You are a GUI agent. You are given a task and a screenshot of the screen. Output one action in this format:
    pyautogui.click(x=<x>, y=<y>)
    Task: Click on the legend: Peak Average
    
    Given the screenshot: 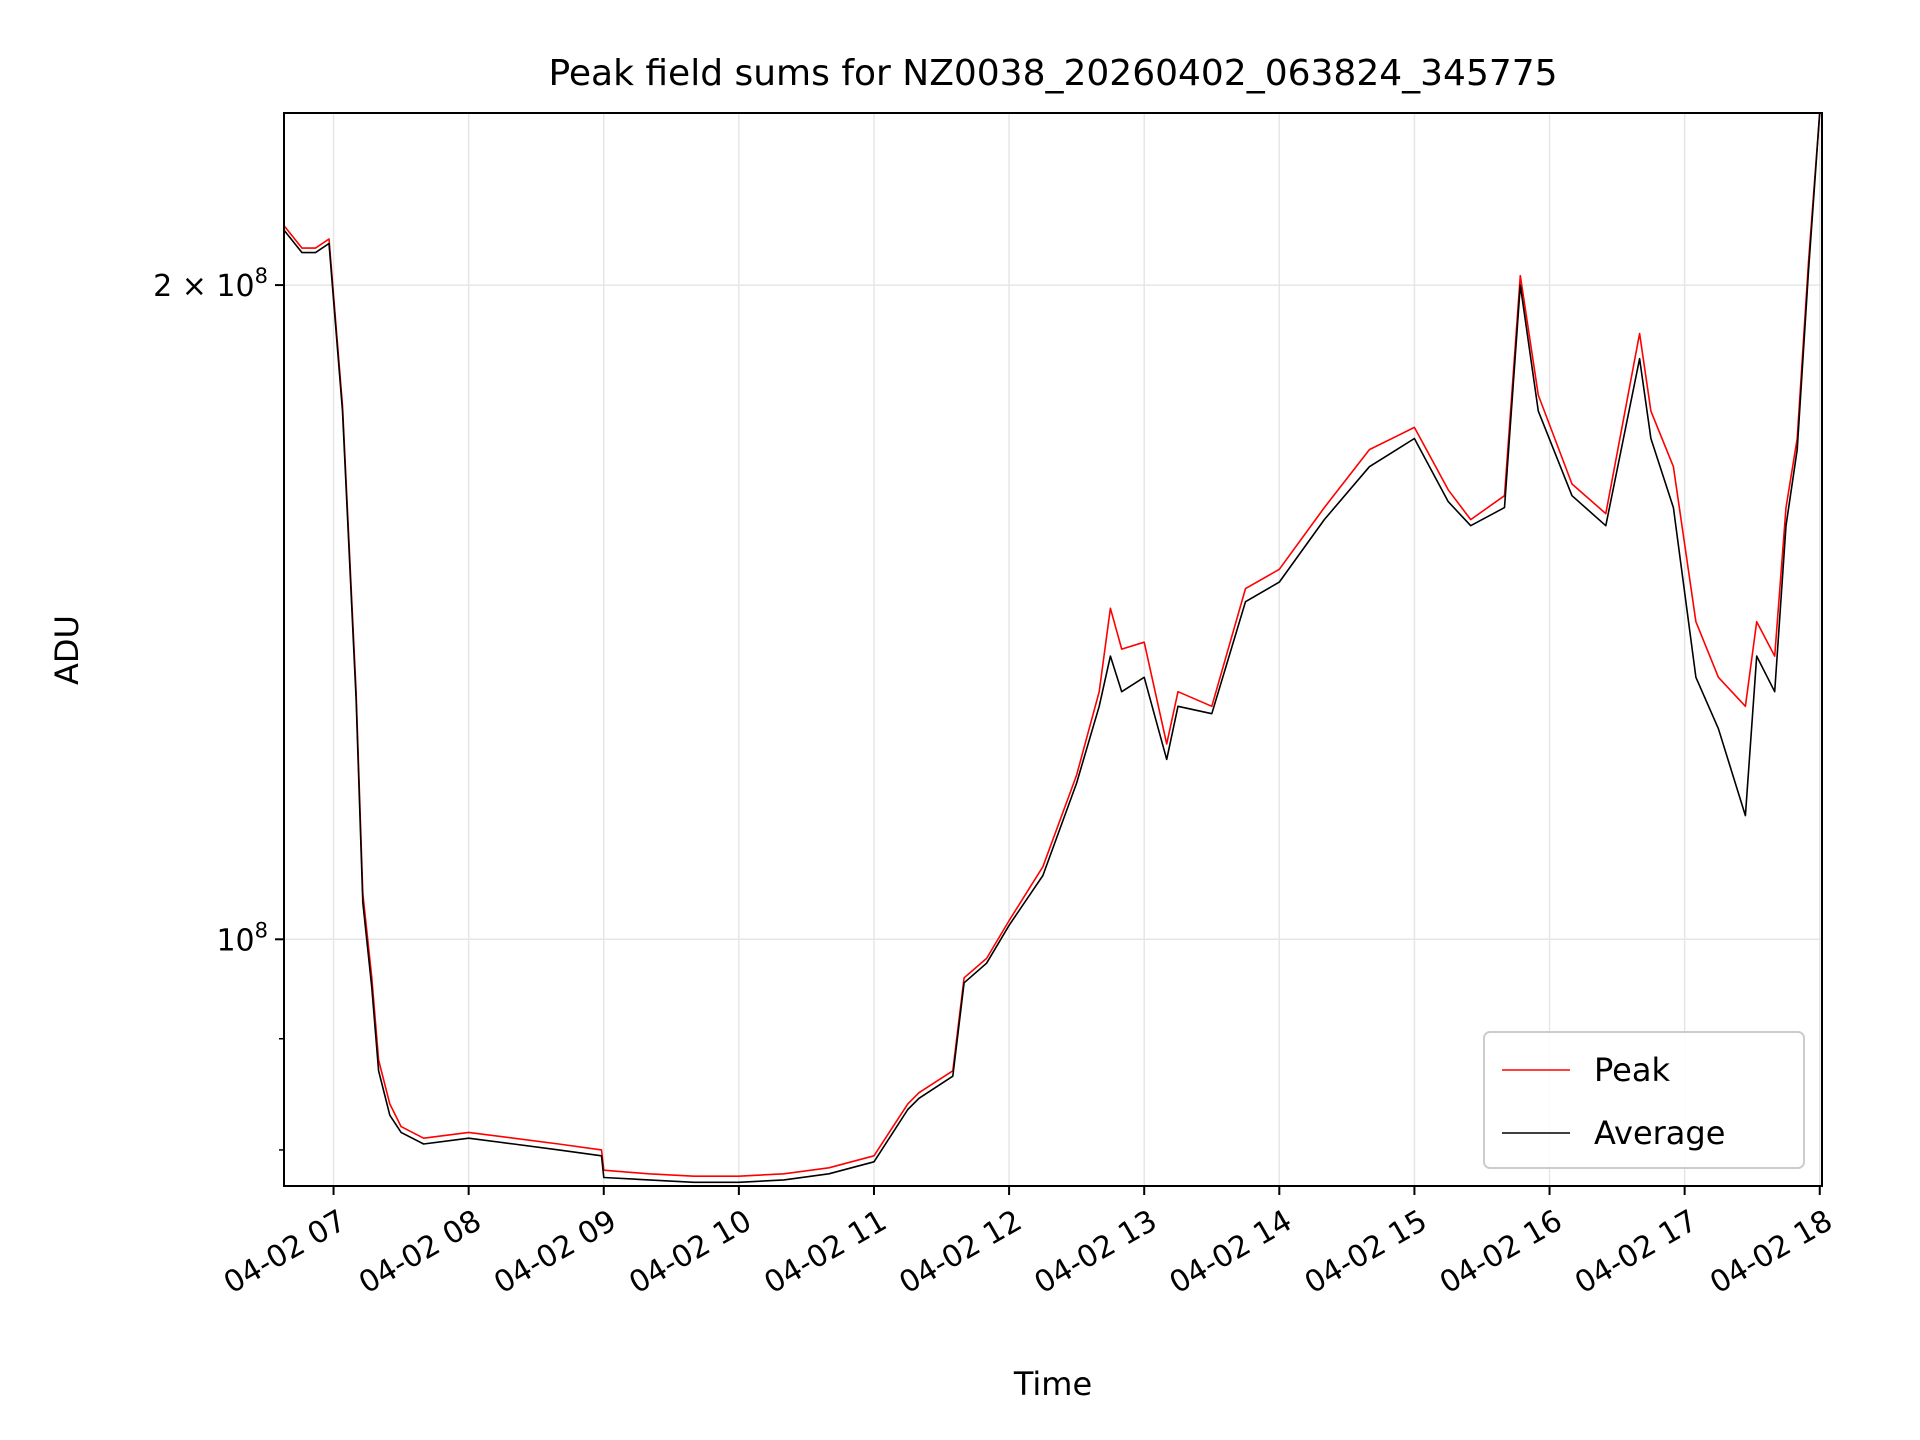 What is the action you would take?
    pyautogui.click(x=1644, y=1100)
    